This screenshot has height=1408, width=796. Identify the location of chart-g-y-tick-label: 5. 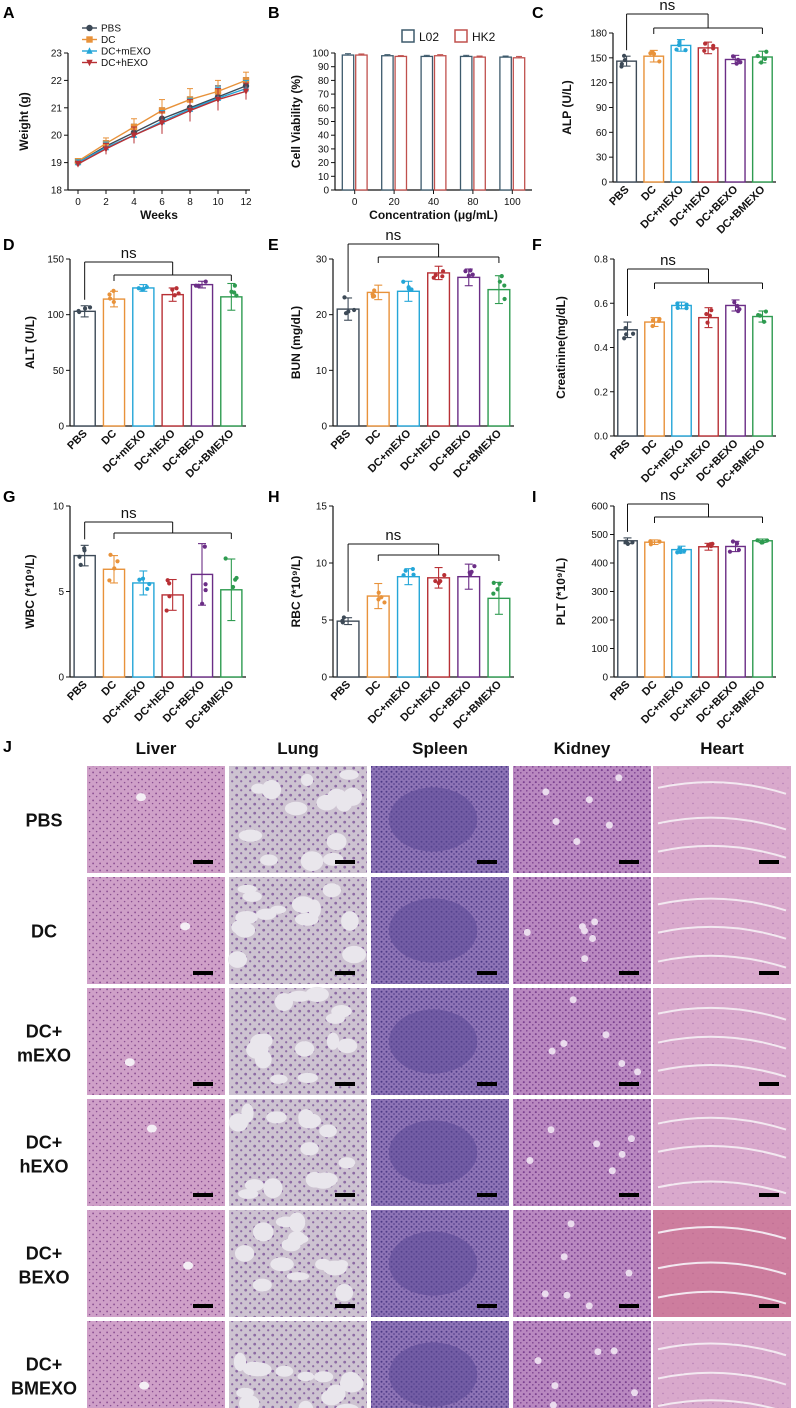
(61, 592).